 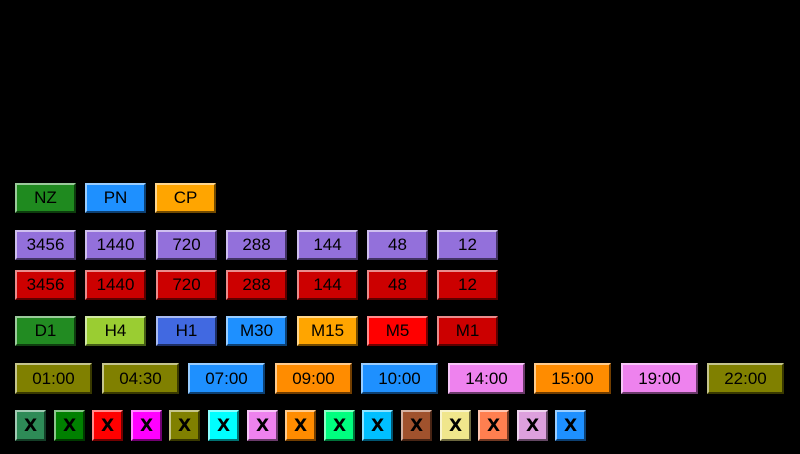 What do you see at coordinates (377, 425) in the screenshot?
I see `close-button-x-10: X` at bounding box center [377, 425].